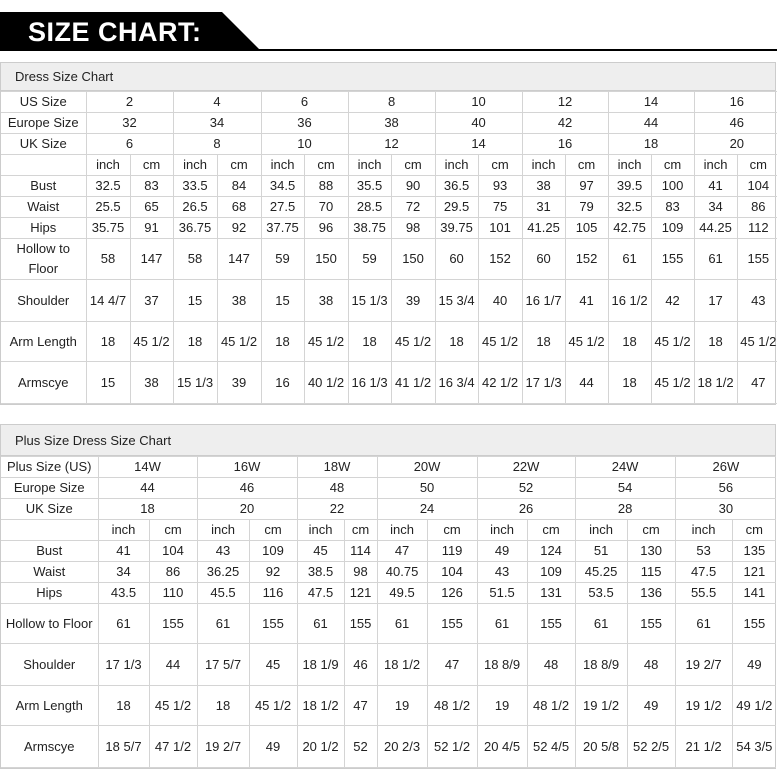 The image size is (777, 777). What do you see at coordinates (725, 509) in the screenshot?
I see `size-cell: 30` at bounding box center [725, 509].